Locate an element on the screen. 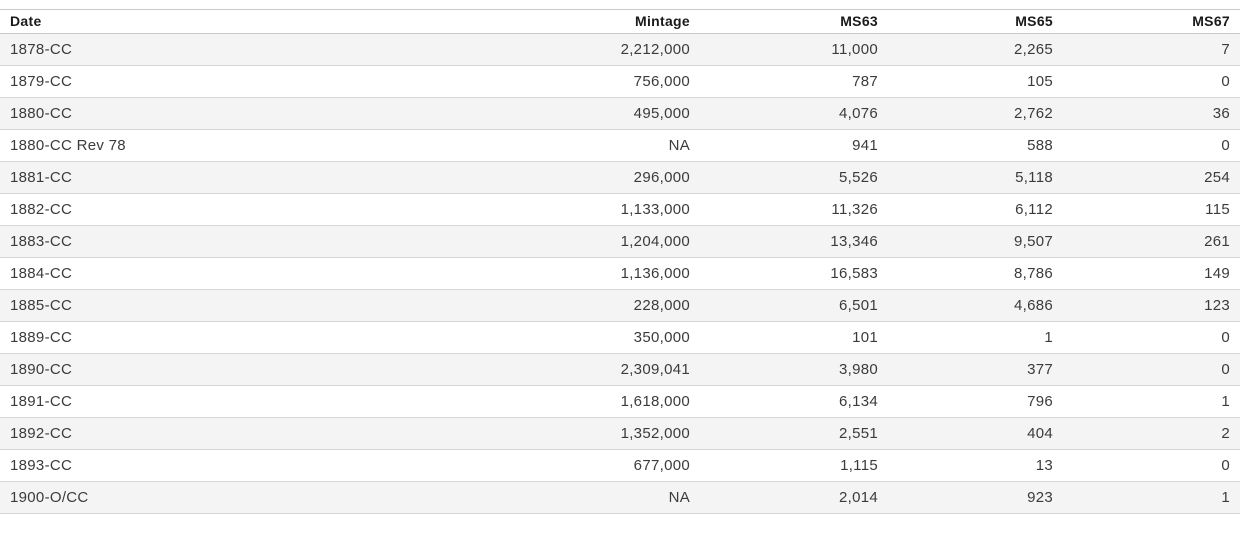  cell-date: 1881-CC is located at coordinates (260, 177).